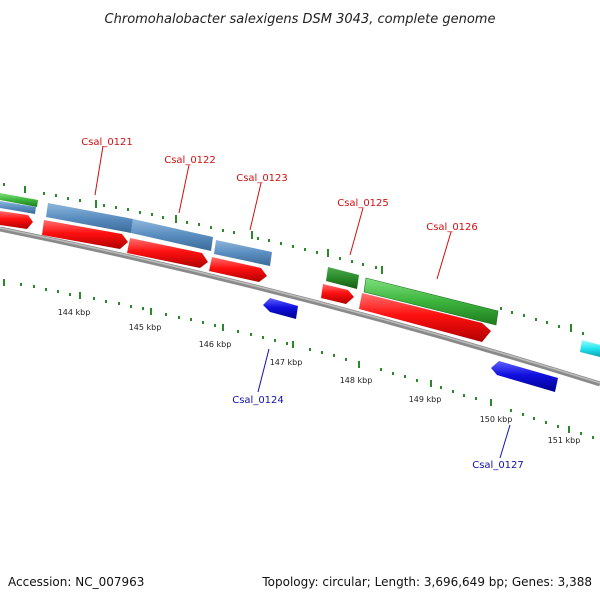  I want to click on reverse-cds-track, so click(410, 345).